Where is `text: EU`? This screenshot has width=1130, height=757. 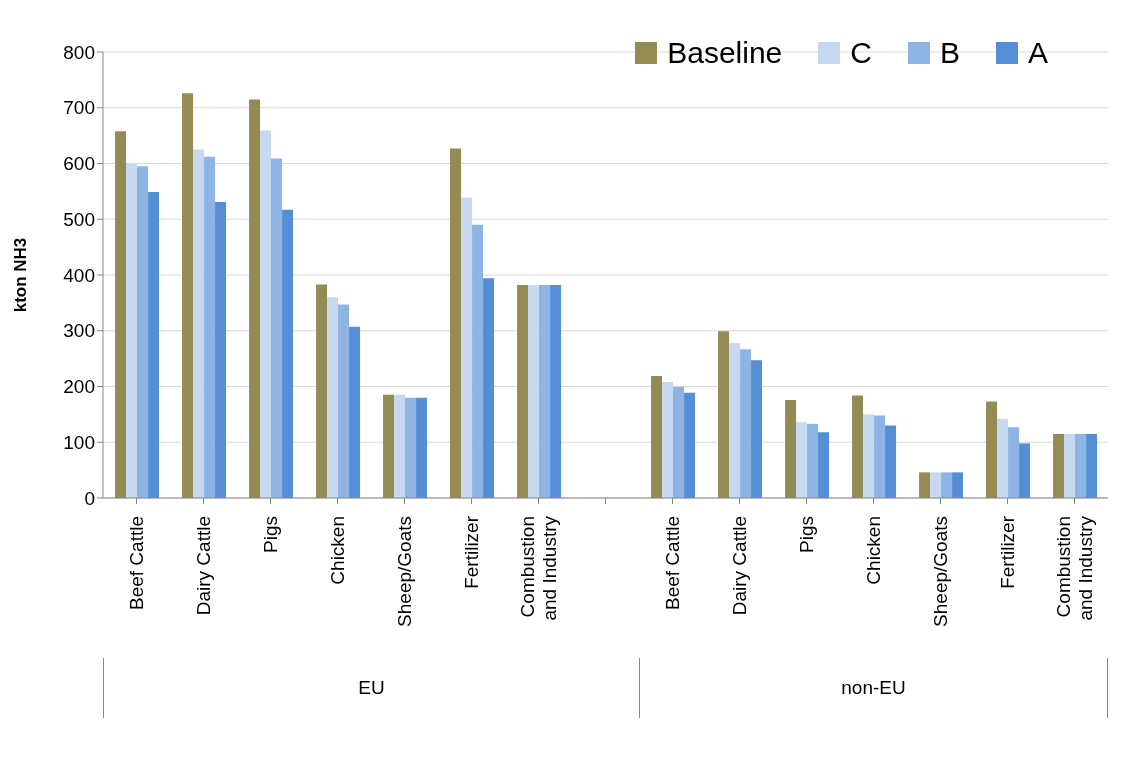
text: EU is located at coordinates (371, 688).